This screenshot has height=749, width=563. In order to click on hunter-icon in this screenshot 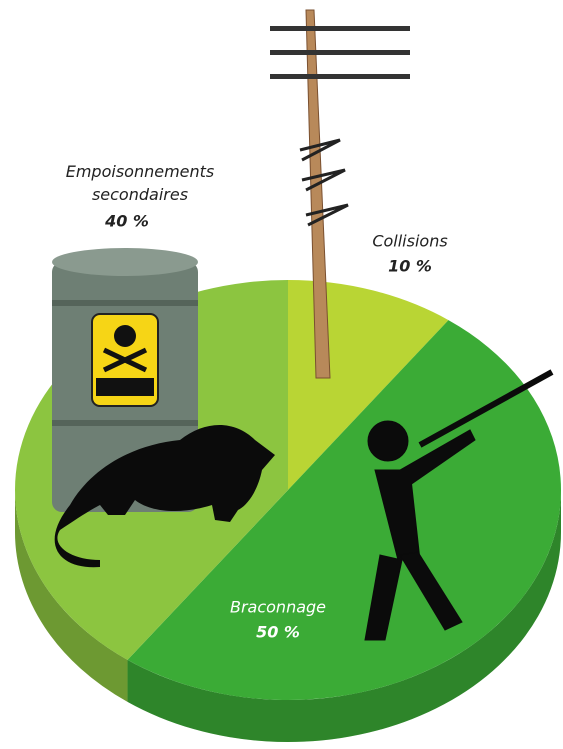, I will do `click(459, 505)`.